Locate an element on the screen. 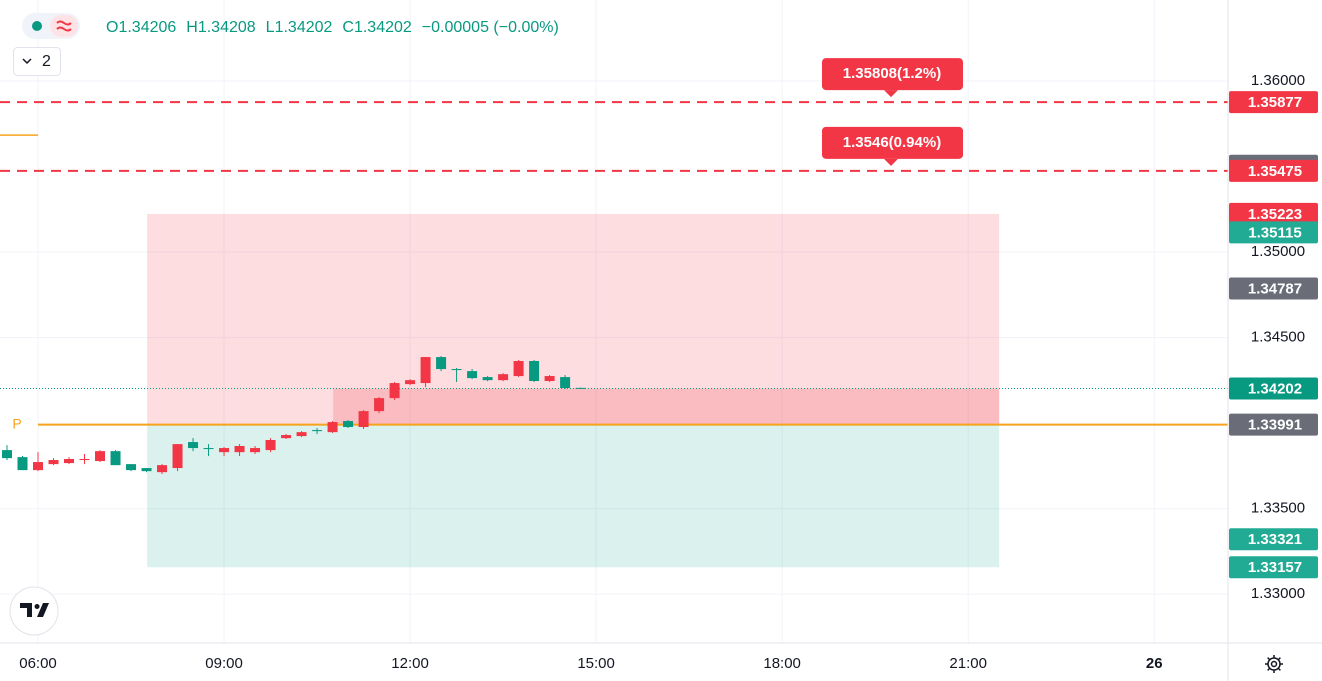  logo-circle is located at coordinates (34, 611).